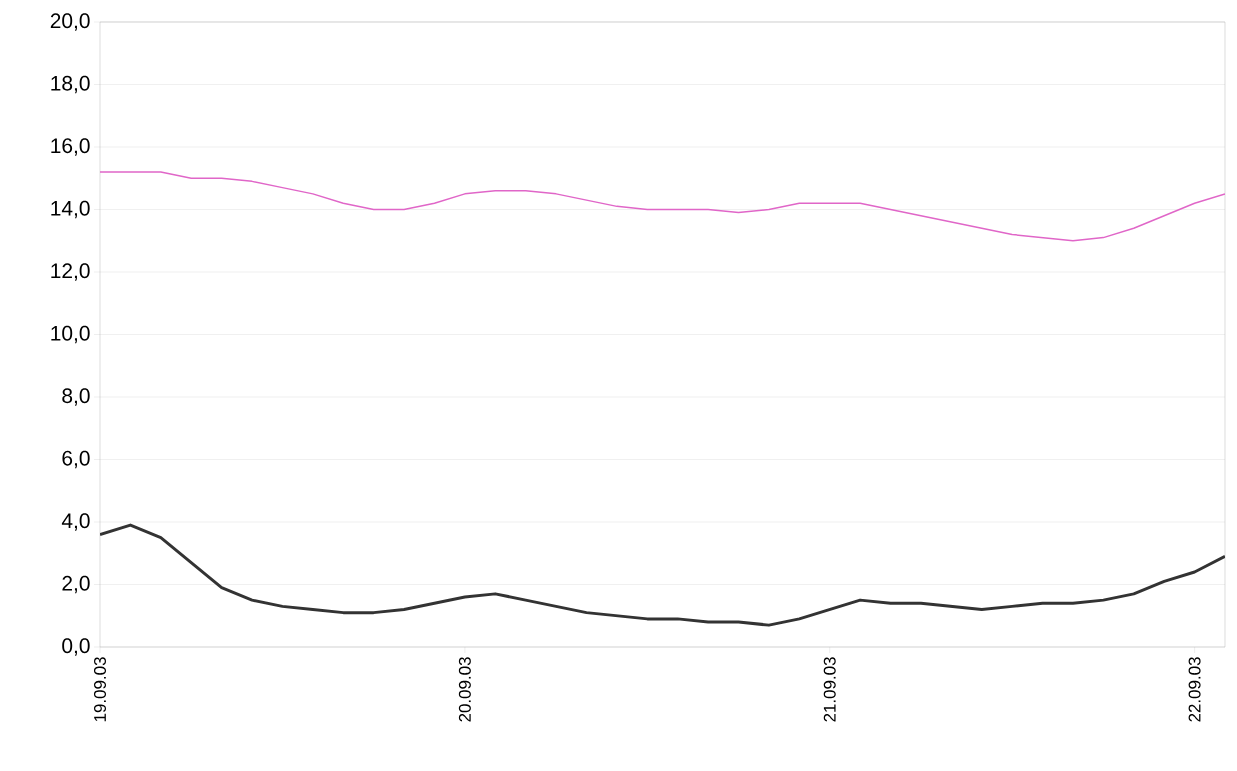  What do you see at coordinates (464, 689) in the screenshot?
I see `x-tick-label: 20.09.03` at bounding box center [464, 689].